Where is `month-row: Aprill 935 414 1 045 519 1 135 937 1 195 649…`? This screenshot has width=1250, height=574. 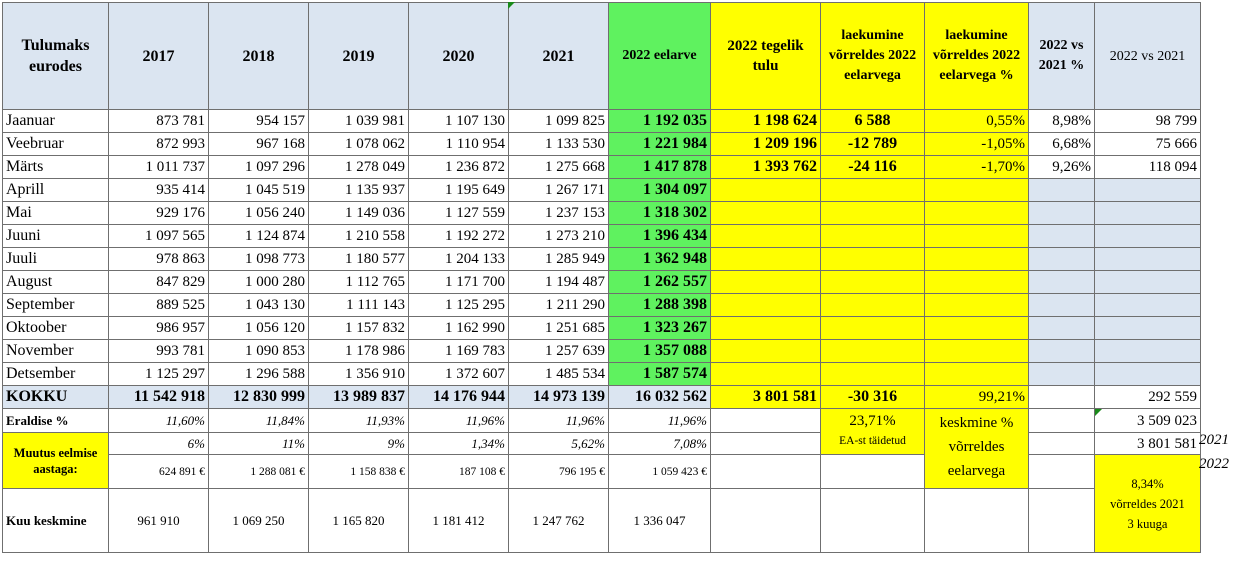 month-row: Aprill 935 414 1 045 519 1 135 937 1 195 649… is located at coordinates (601, 190).